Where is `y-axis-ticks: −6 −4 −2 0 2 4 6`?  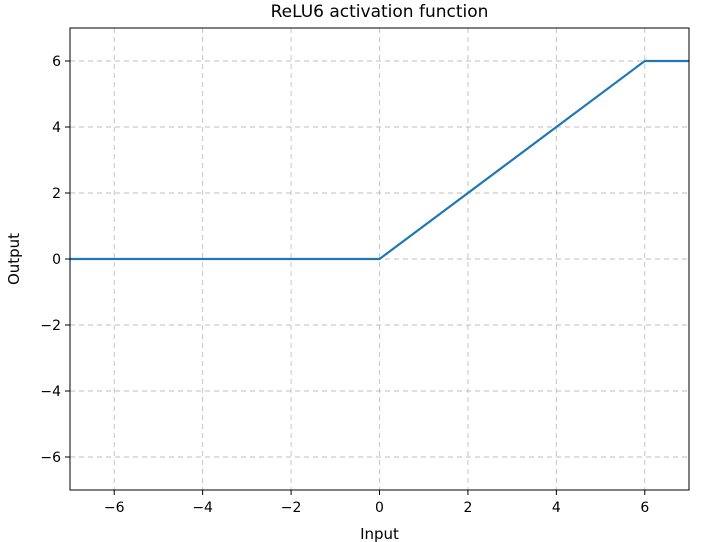
y-axis-ticks: −6 −4 −2 0 2 4 6 is located at coordinates (55, 260).